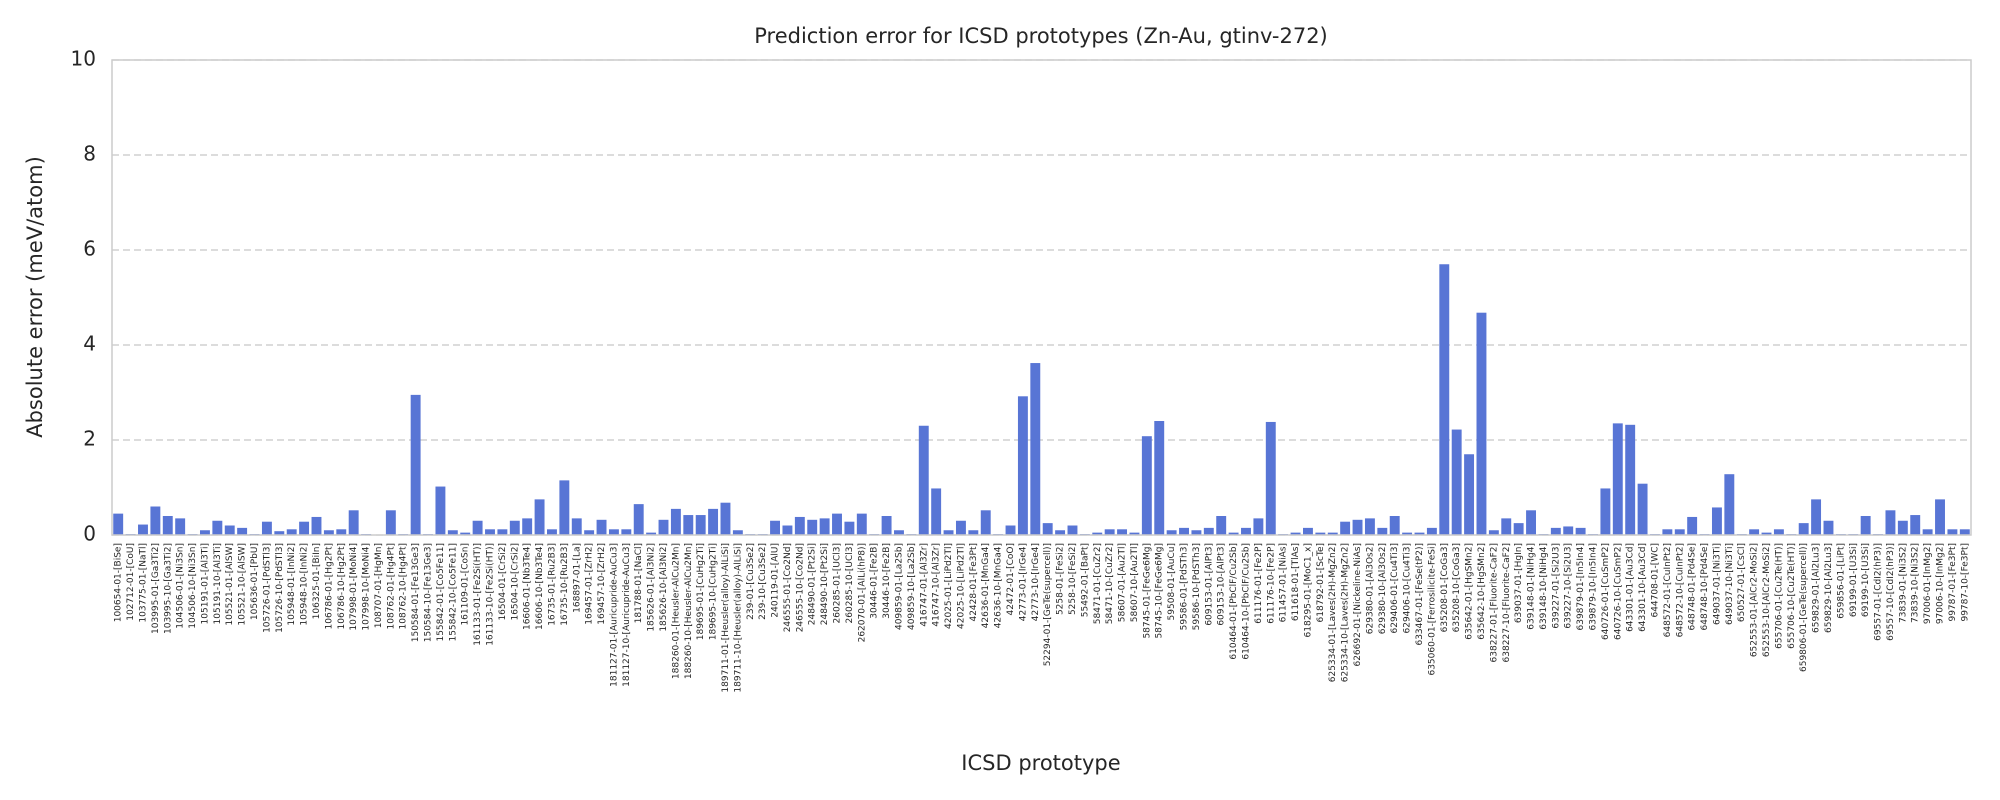  Describe the element at coordinates (627, 615) in the screenshot. I see `x-tick-label: 181127-10-[Auricupride-AuCu3]` at that location.